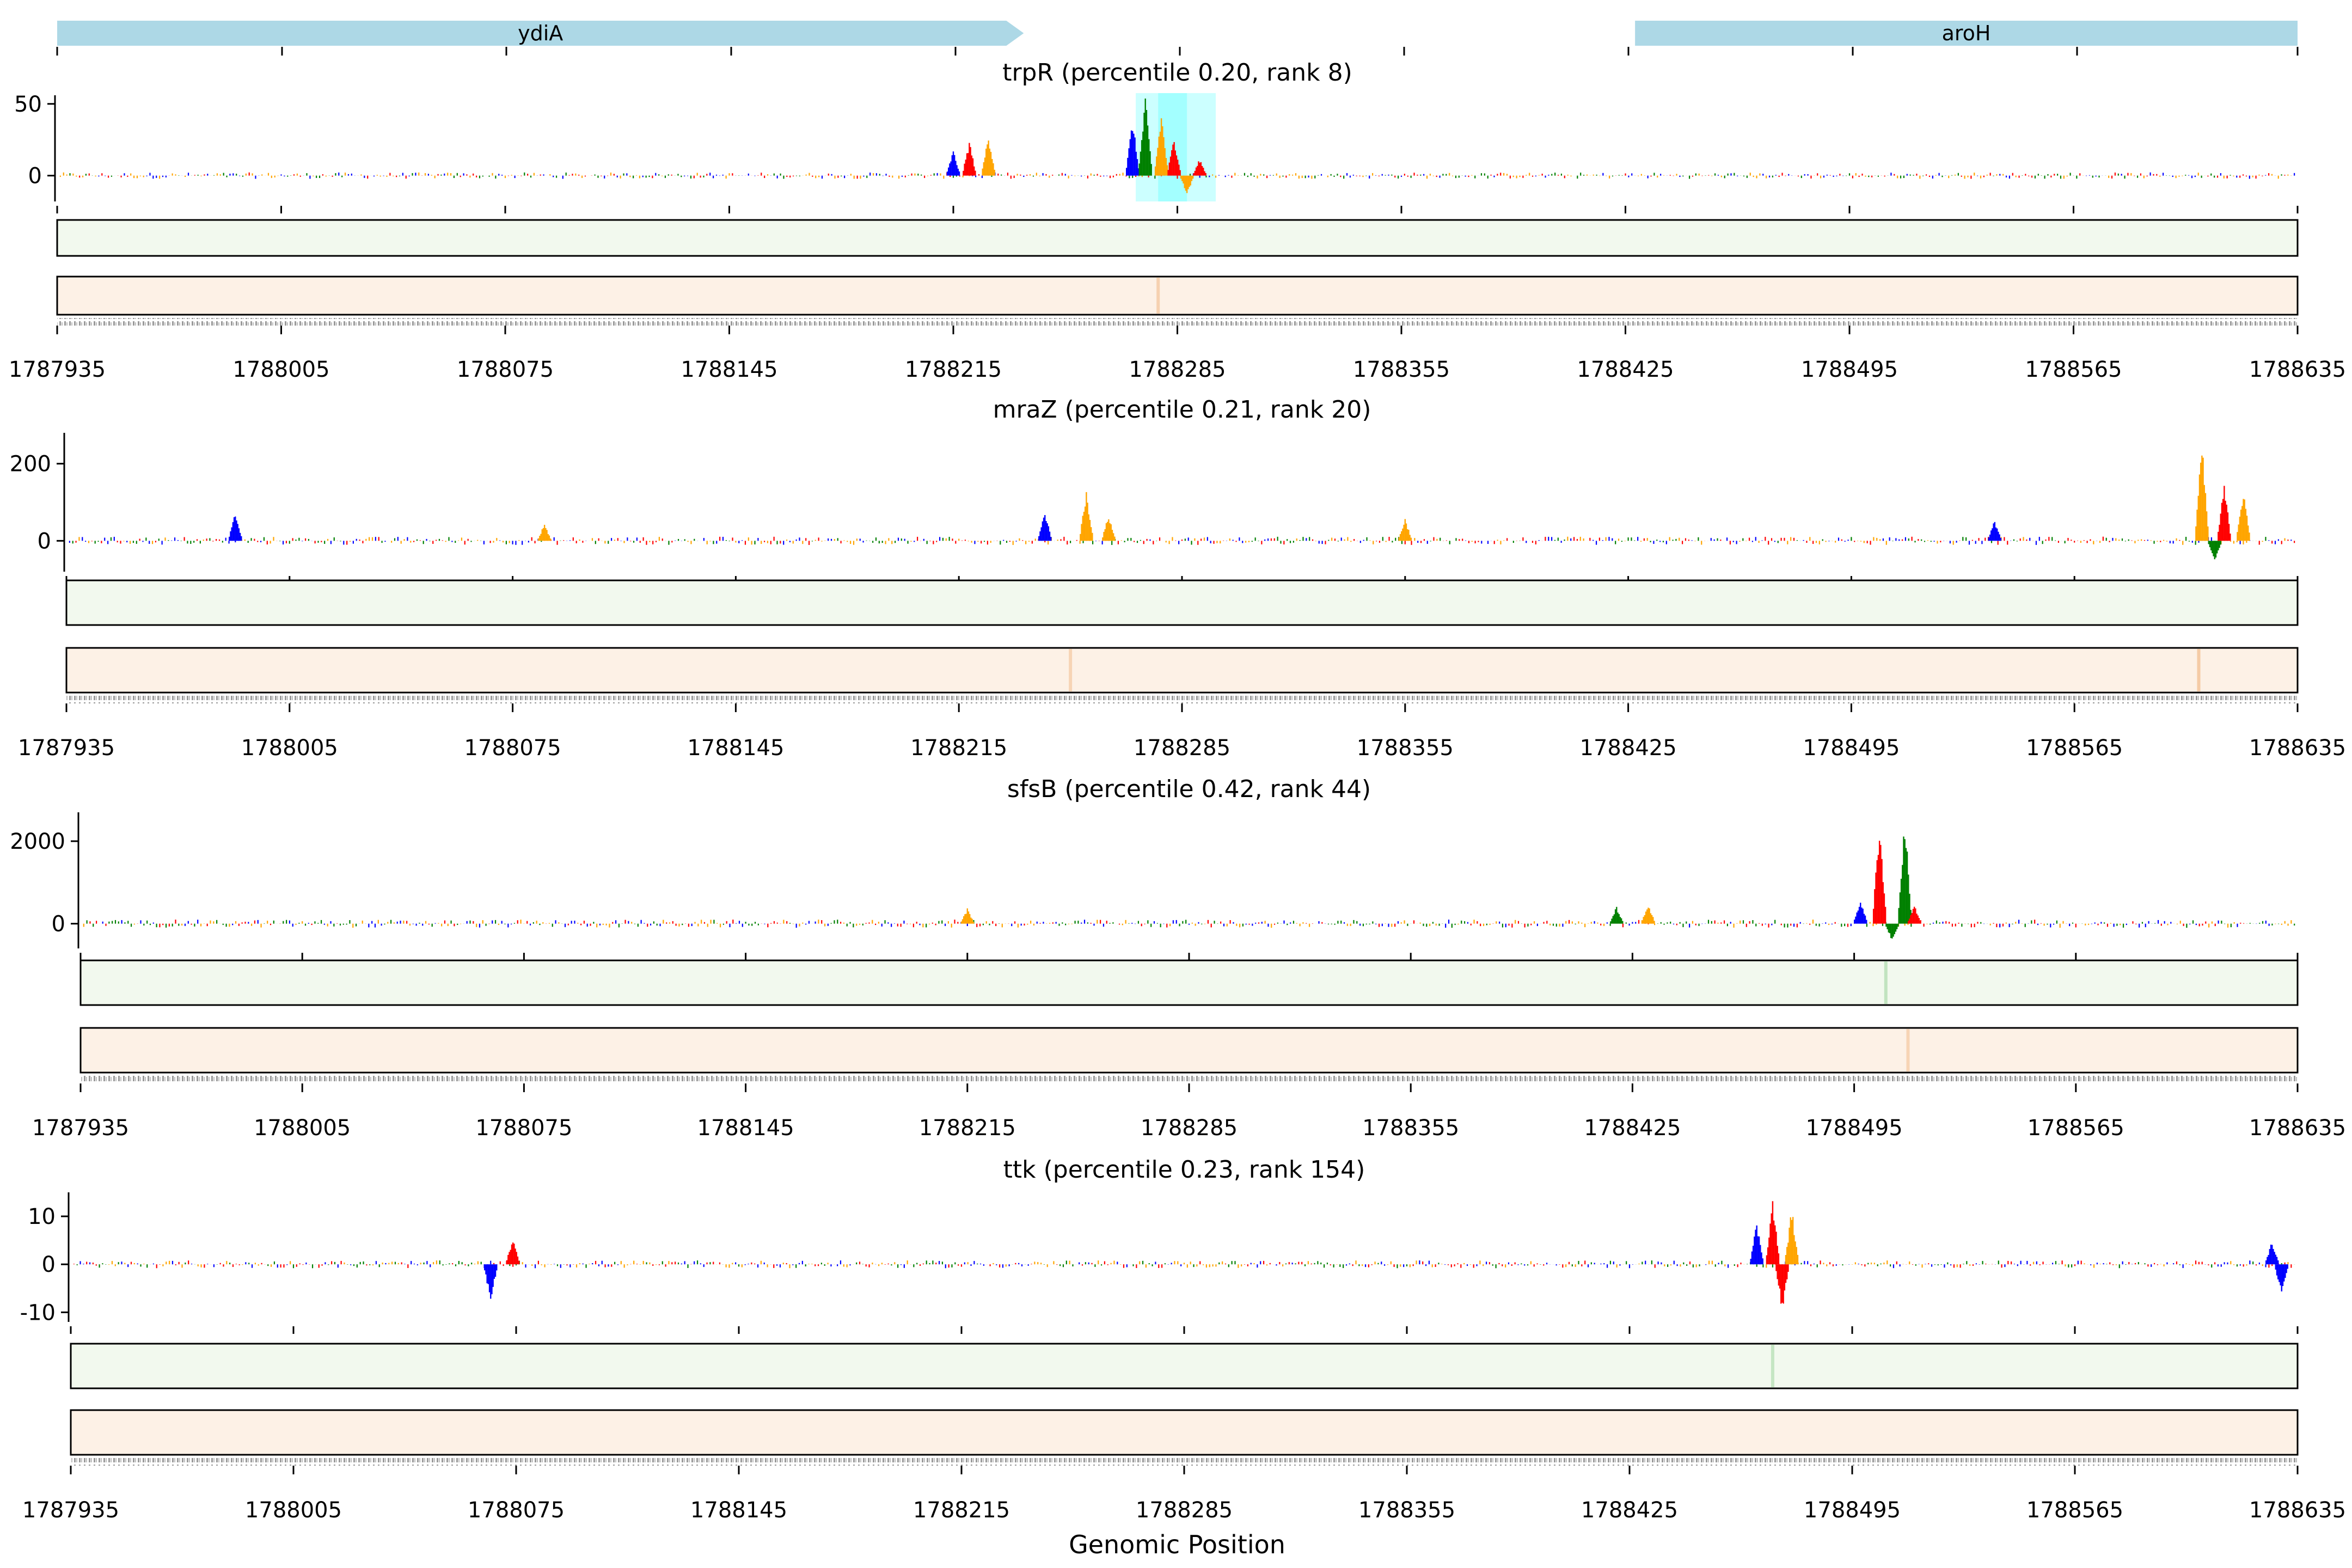 The height and width of the screenshot is (1568, 2352). What do you see at coordinates (30, 503) in the screenshot?
I see `y-axis: 200 0` at bounding box center [30, 503].